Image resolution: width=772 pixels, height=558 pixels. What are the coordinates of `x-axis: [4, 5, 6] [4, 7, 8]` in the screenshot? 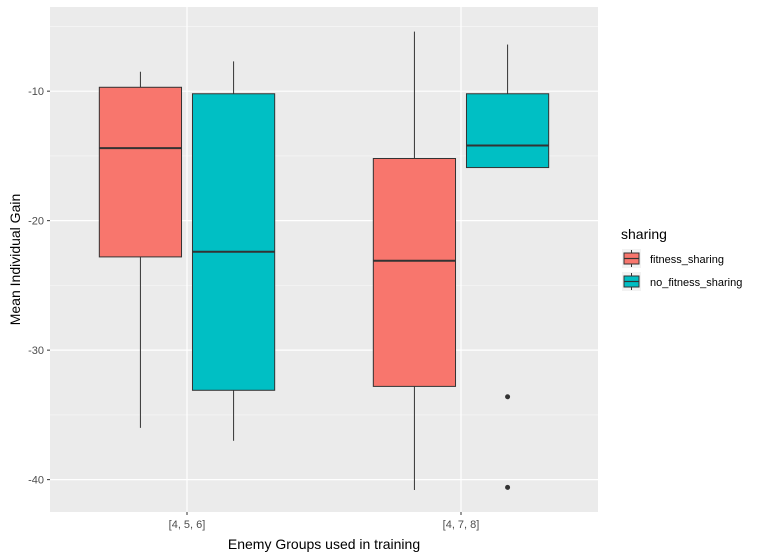 It's located at (324, 521).